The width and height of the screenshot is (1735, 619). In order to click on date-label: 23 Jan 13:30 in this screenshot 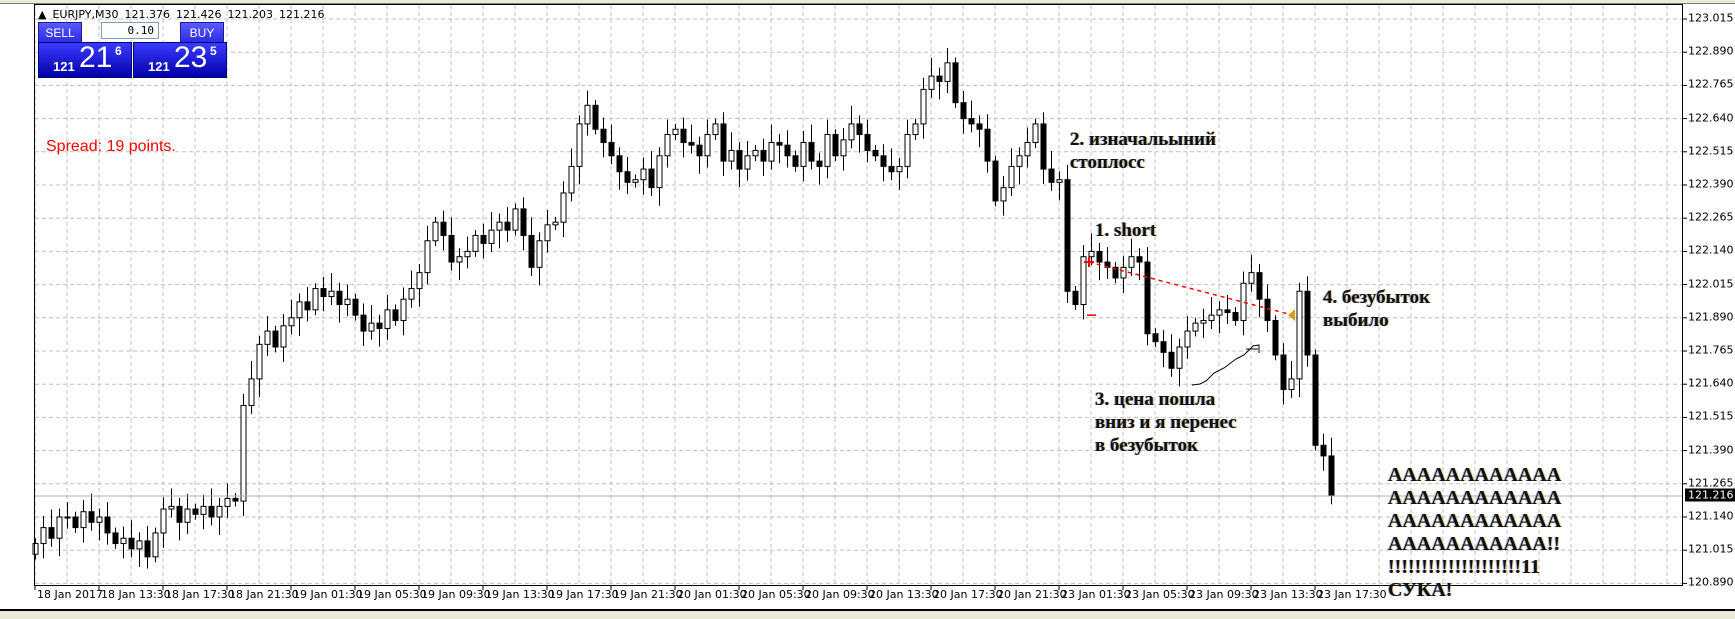, I will do `click(1288, 594)`.